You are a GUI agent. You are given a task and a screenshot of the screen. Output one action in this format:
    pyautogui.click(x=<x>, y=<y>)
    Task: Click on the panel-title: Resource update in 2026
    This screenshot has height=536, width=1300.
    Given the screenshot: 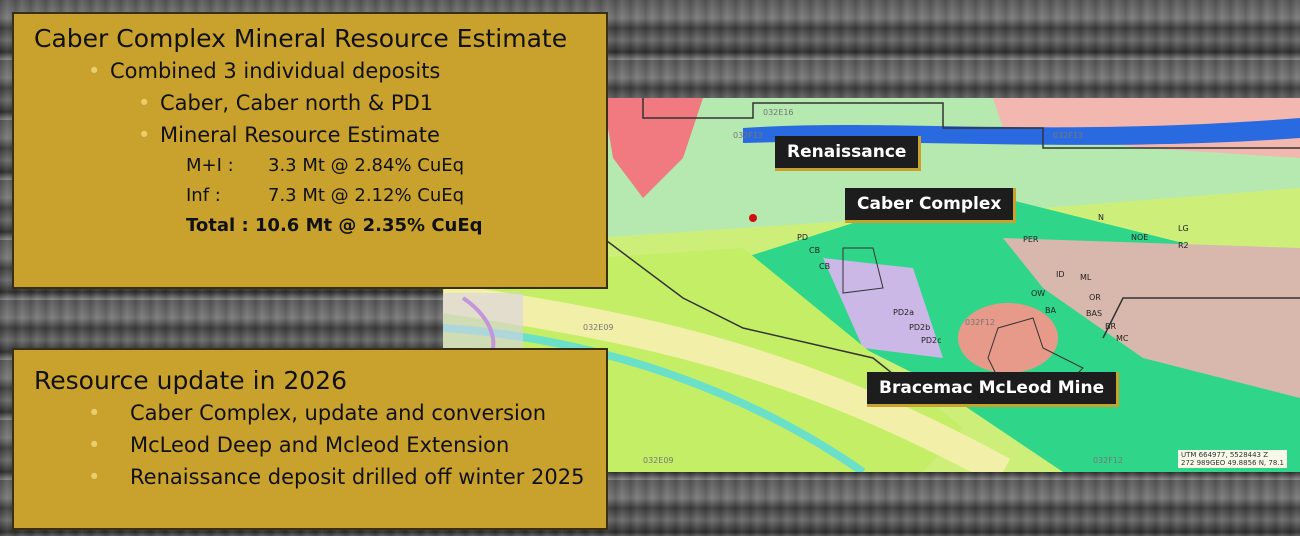 What is the action you would take?
    pyautogui.click(x=190, y=380)
    